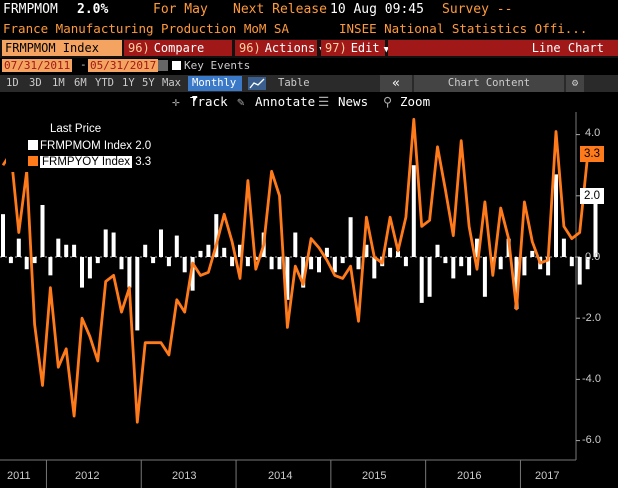  What do you see at coordinates (76, 129) in the screenshot?
I see `legend-title: Last Price` at bounding box center [76, 129].